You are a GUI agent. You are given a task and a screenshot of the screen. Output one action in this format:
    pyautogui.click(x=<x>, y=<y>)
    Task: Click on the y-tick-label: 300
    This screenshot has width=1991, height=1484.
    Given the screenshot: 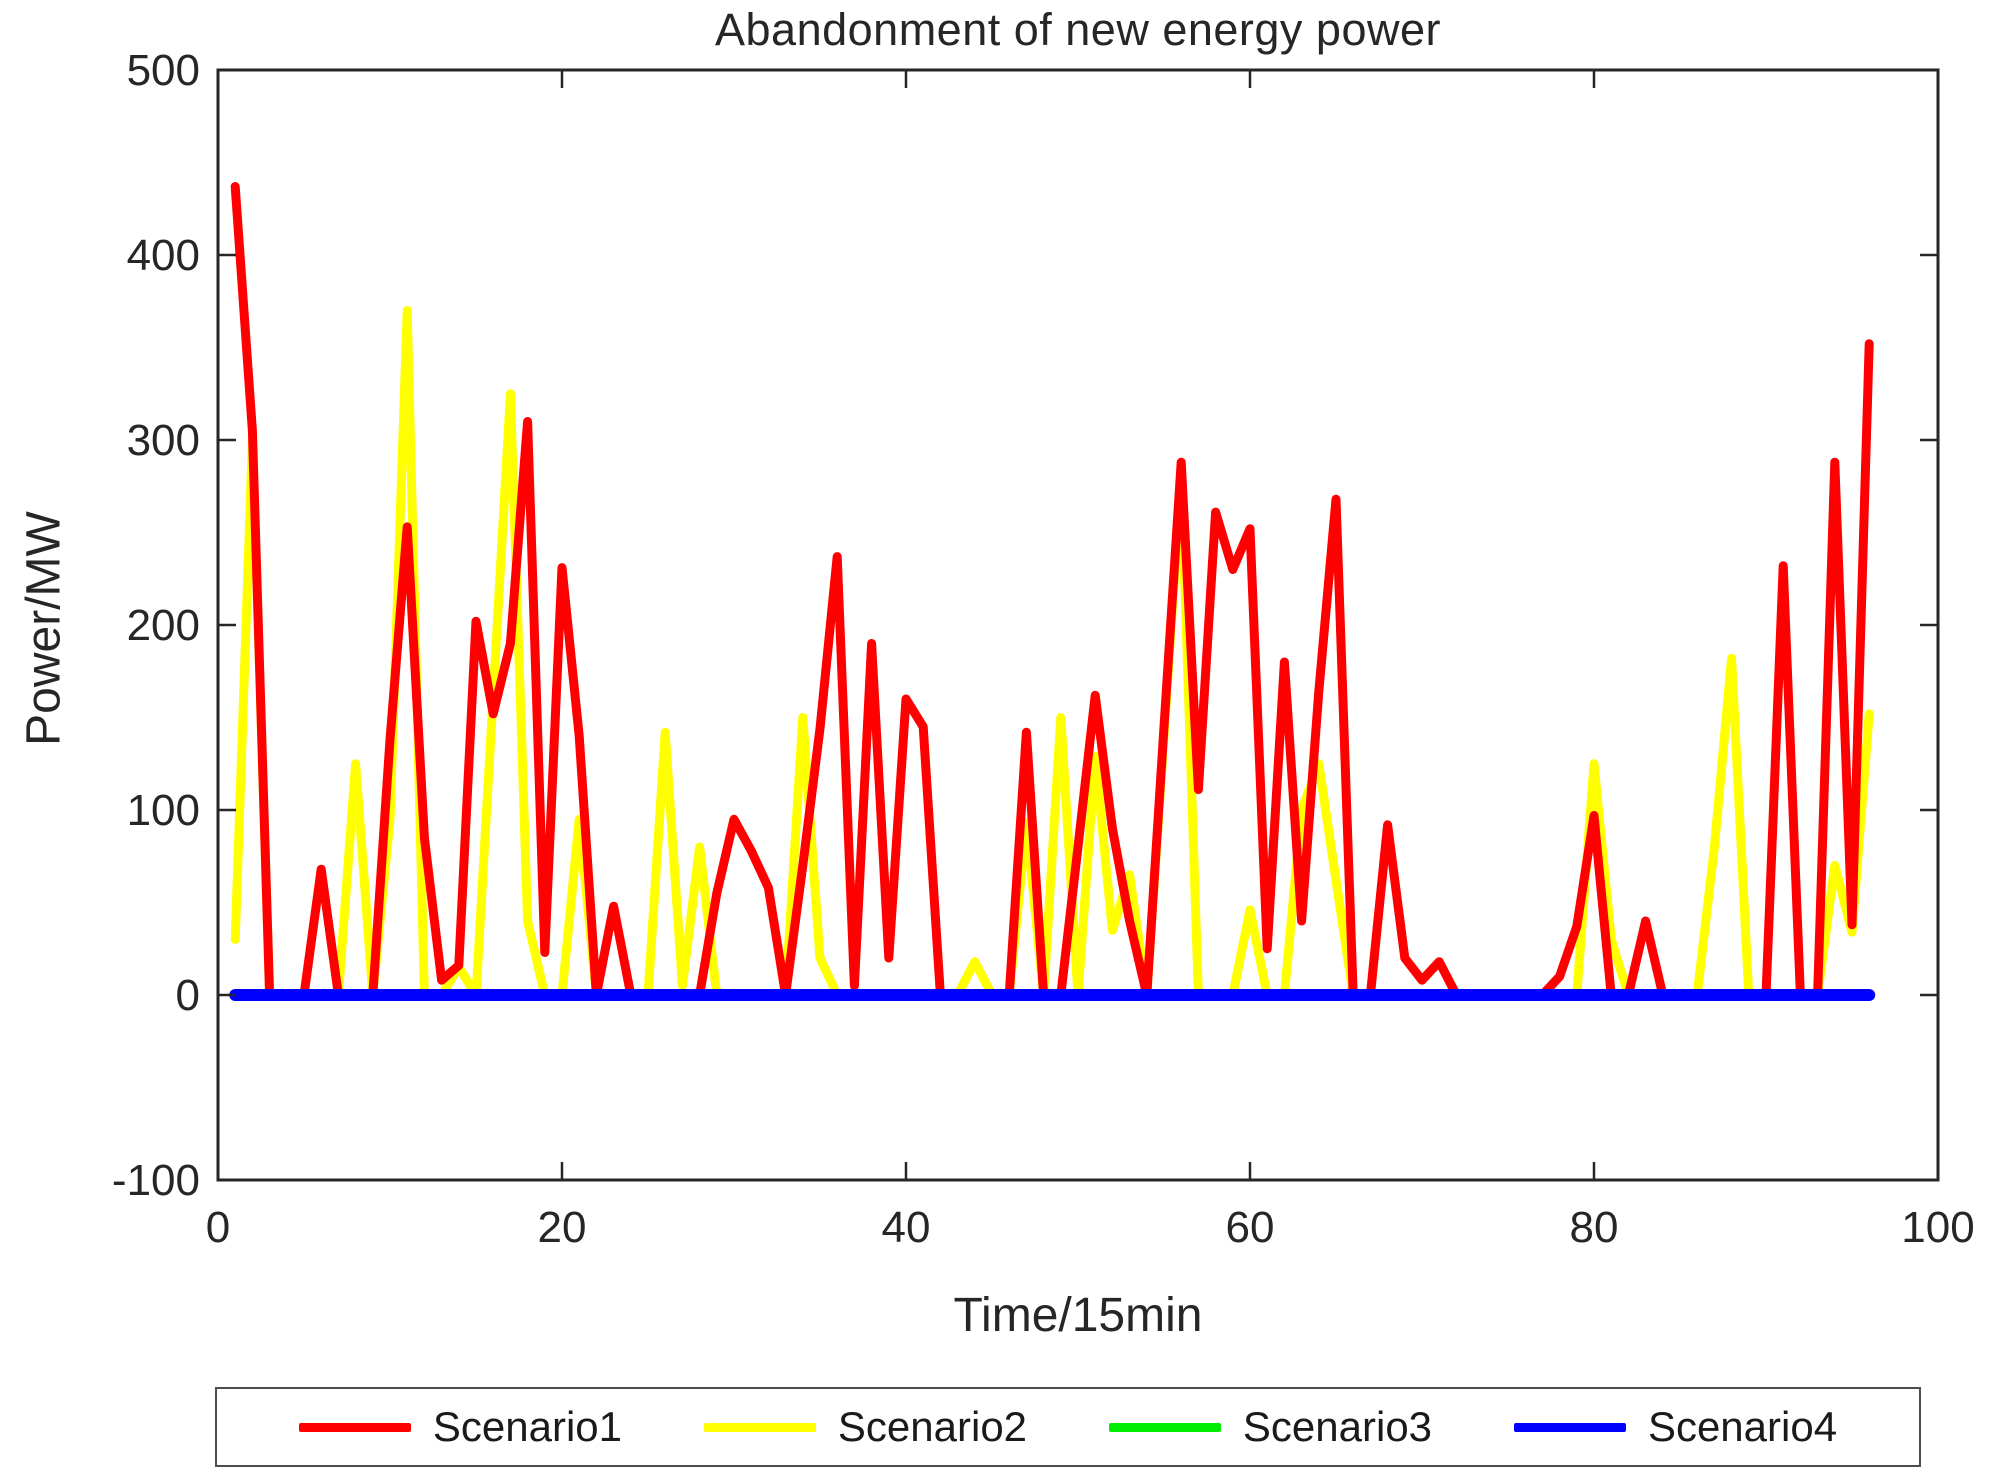 What is the action you would take?
    pyautogui.click(x=163, y=440)
    